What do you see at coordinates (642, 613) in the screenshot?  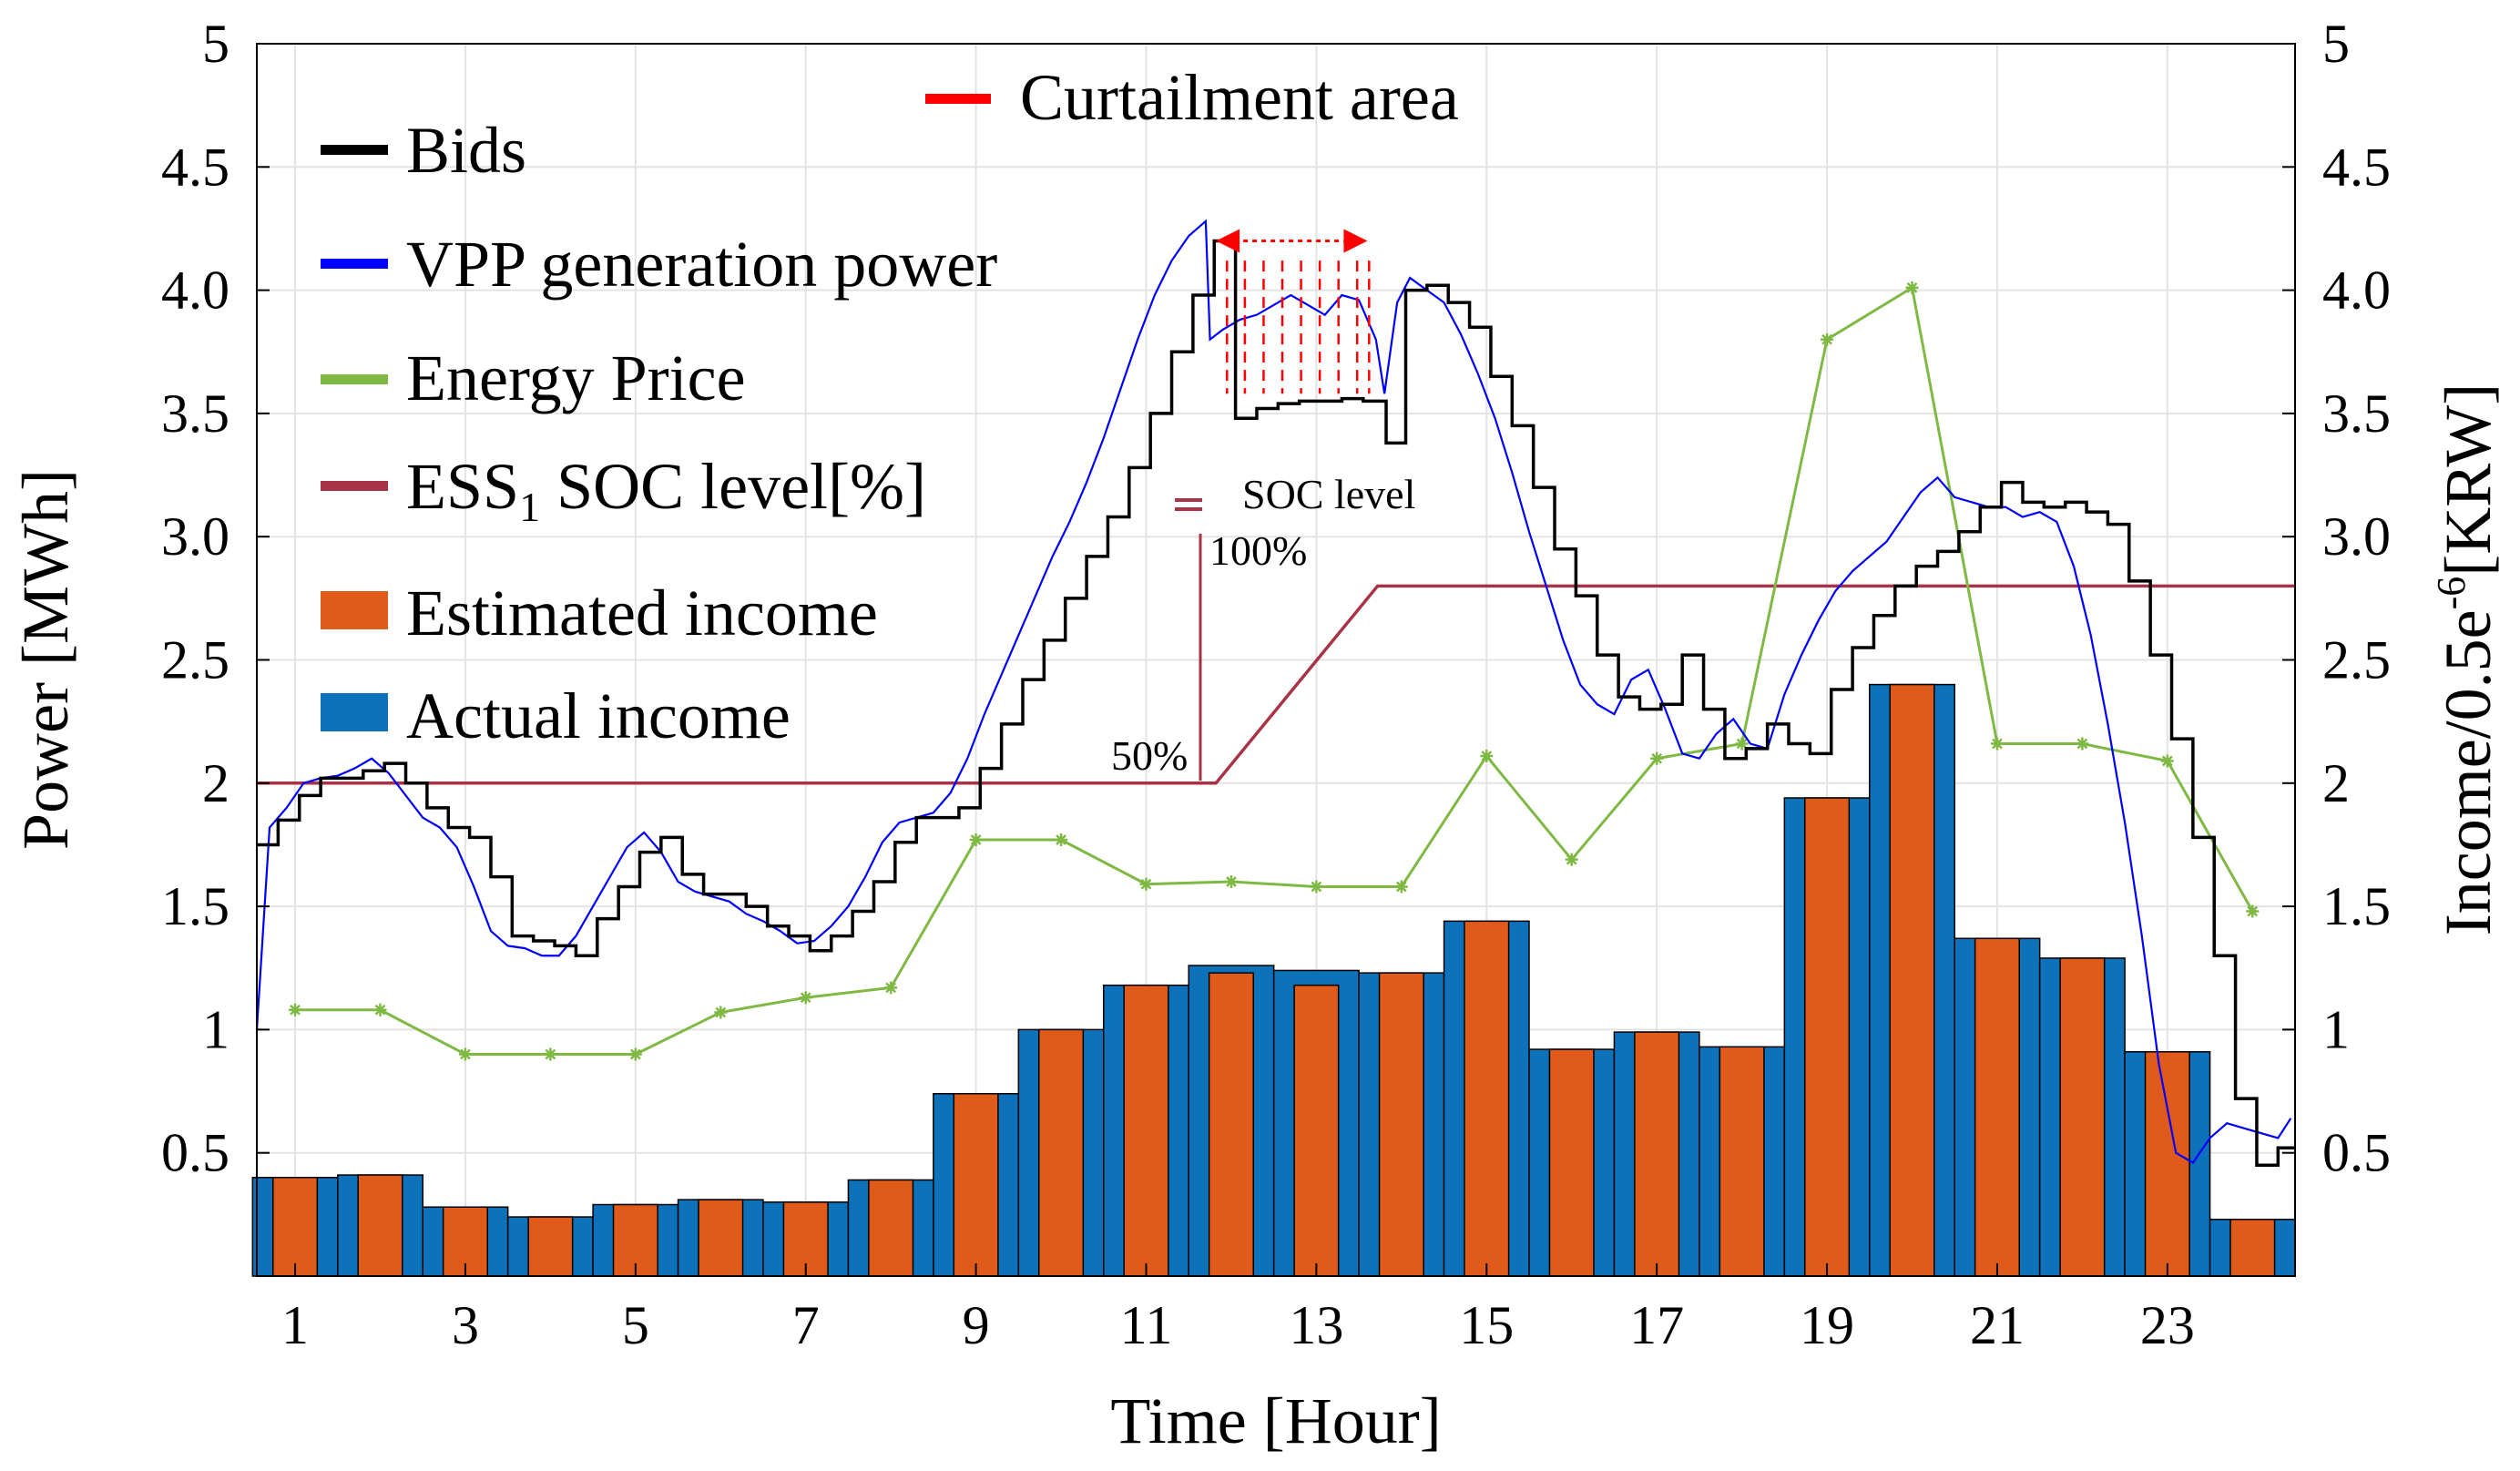 I see `legend-label-estimated: Estimated income` at bounding box center [642, 613].